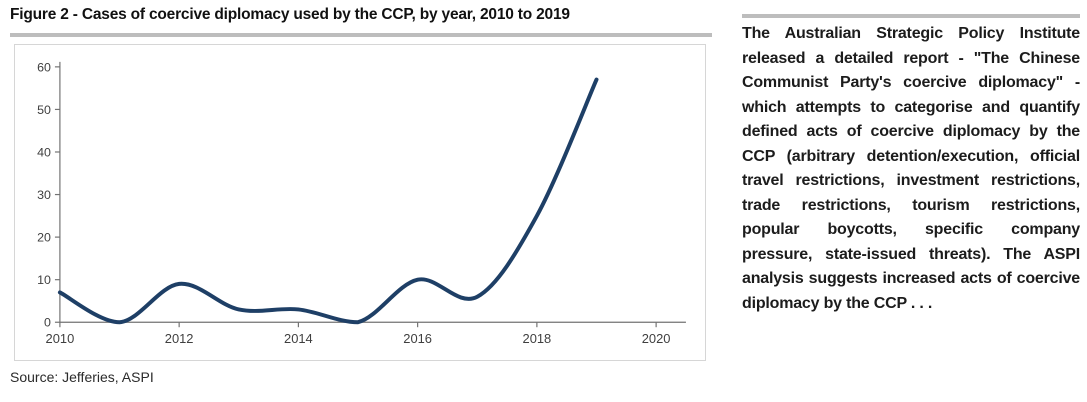 The image size is (1087, 402). Describe the element at coordinates (656, 338) in the screenshot. I see `x-axis-label: 2020` at that location.